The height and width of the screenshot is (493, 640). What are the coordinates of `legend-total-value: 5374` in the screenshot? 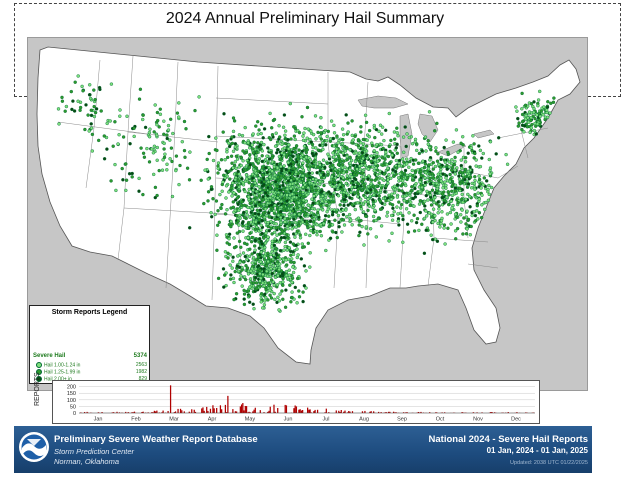 It's located at (140, 356).